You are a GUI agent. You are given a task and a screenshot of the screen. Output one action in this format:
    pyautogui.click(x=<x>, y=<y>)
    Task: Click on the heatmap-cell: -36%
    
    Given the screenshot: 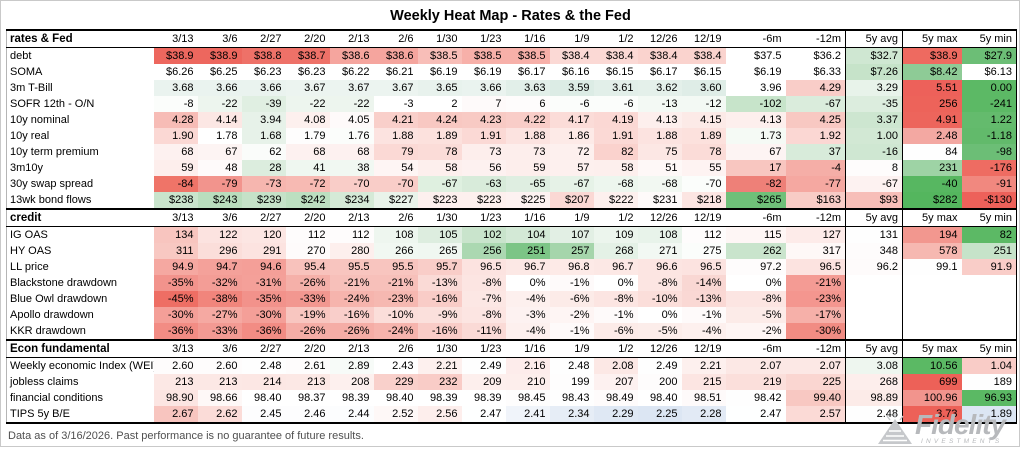 What is the action you would take?
    pyautogui.click(x=263, y=331)
    